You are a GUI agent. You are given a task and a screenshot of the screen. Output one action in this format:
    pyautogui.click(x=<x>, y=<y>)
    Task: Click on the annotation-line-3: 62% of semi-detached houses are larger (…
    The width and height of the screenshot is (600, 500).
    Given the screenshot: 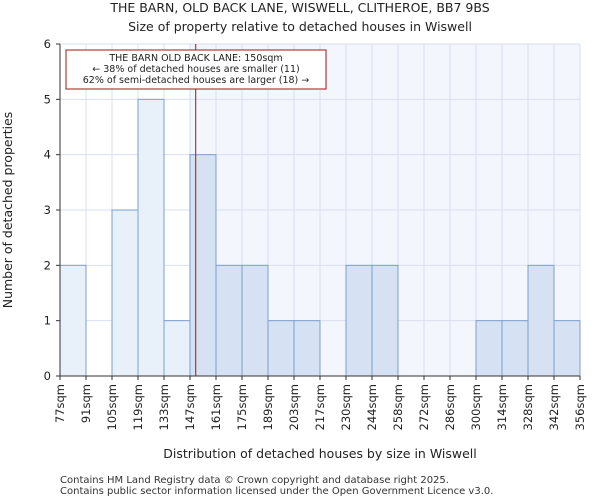 What is the action you would take?
    pyautogui.click(x=196, y=80)
    